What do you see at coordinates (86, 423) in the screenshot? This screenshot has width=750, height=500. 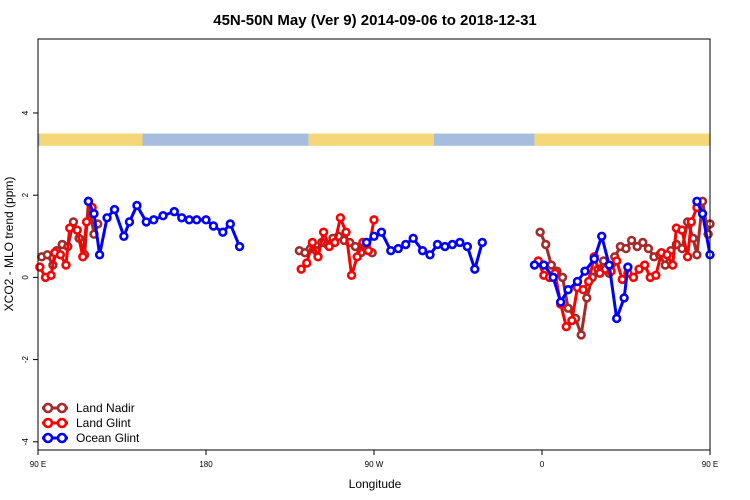 I see `legend-item-land-glint: Land Glint` at bounding box center [86, 423].